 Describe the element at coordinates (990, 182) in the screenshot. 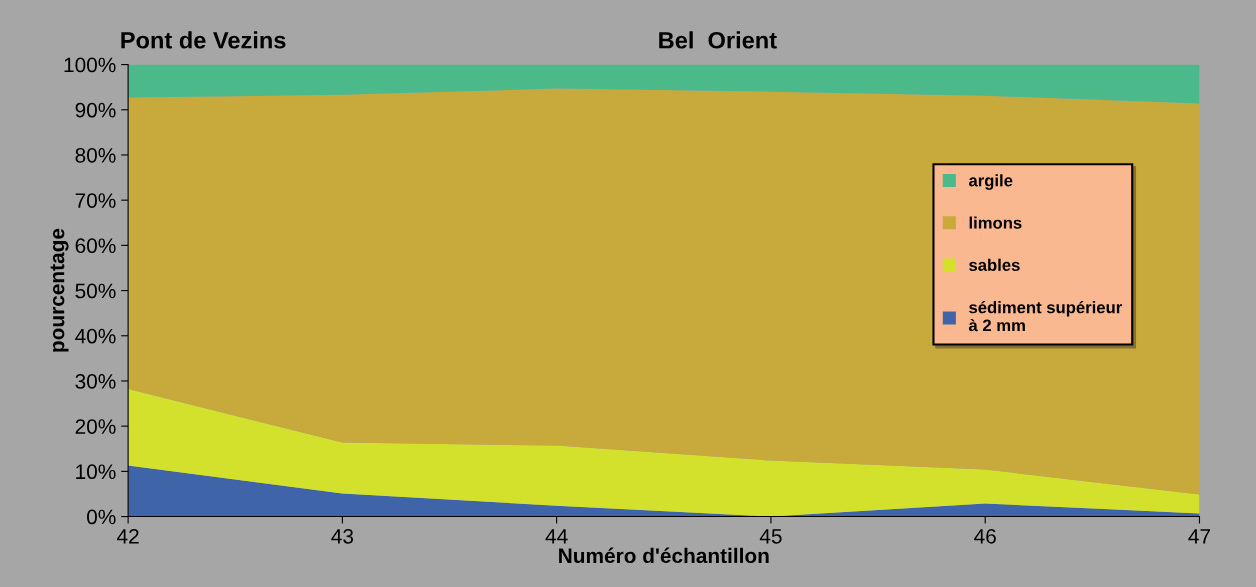

I see `legend-label: argile` at that location.